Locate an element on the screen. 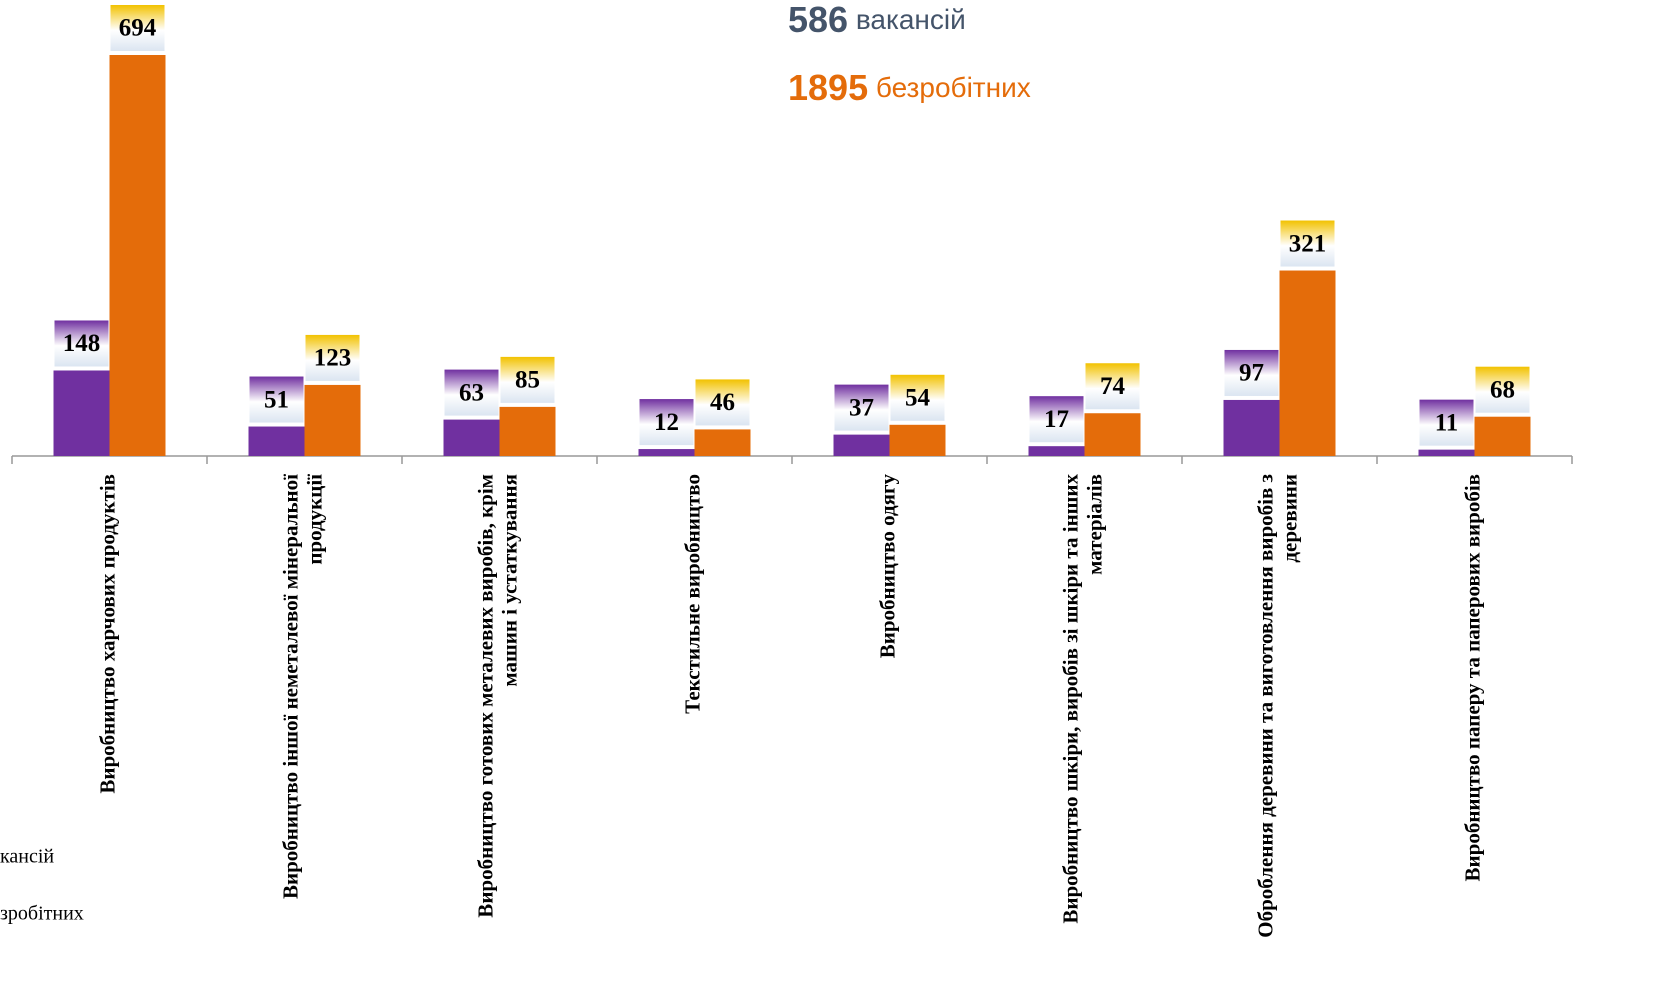  value-label: 74 is located at coordinates (1113, 386).